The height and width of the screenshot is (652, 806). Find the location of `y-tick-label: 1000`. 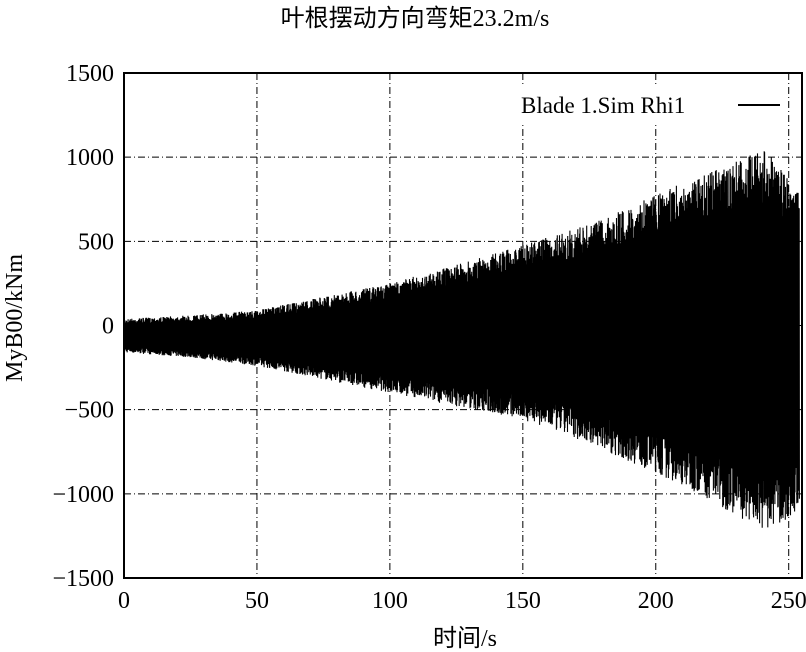

y-tick-label: 1000 is located at coordinates (90, 158).